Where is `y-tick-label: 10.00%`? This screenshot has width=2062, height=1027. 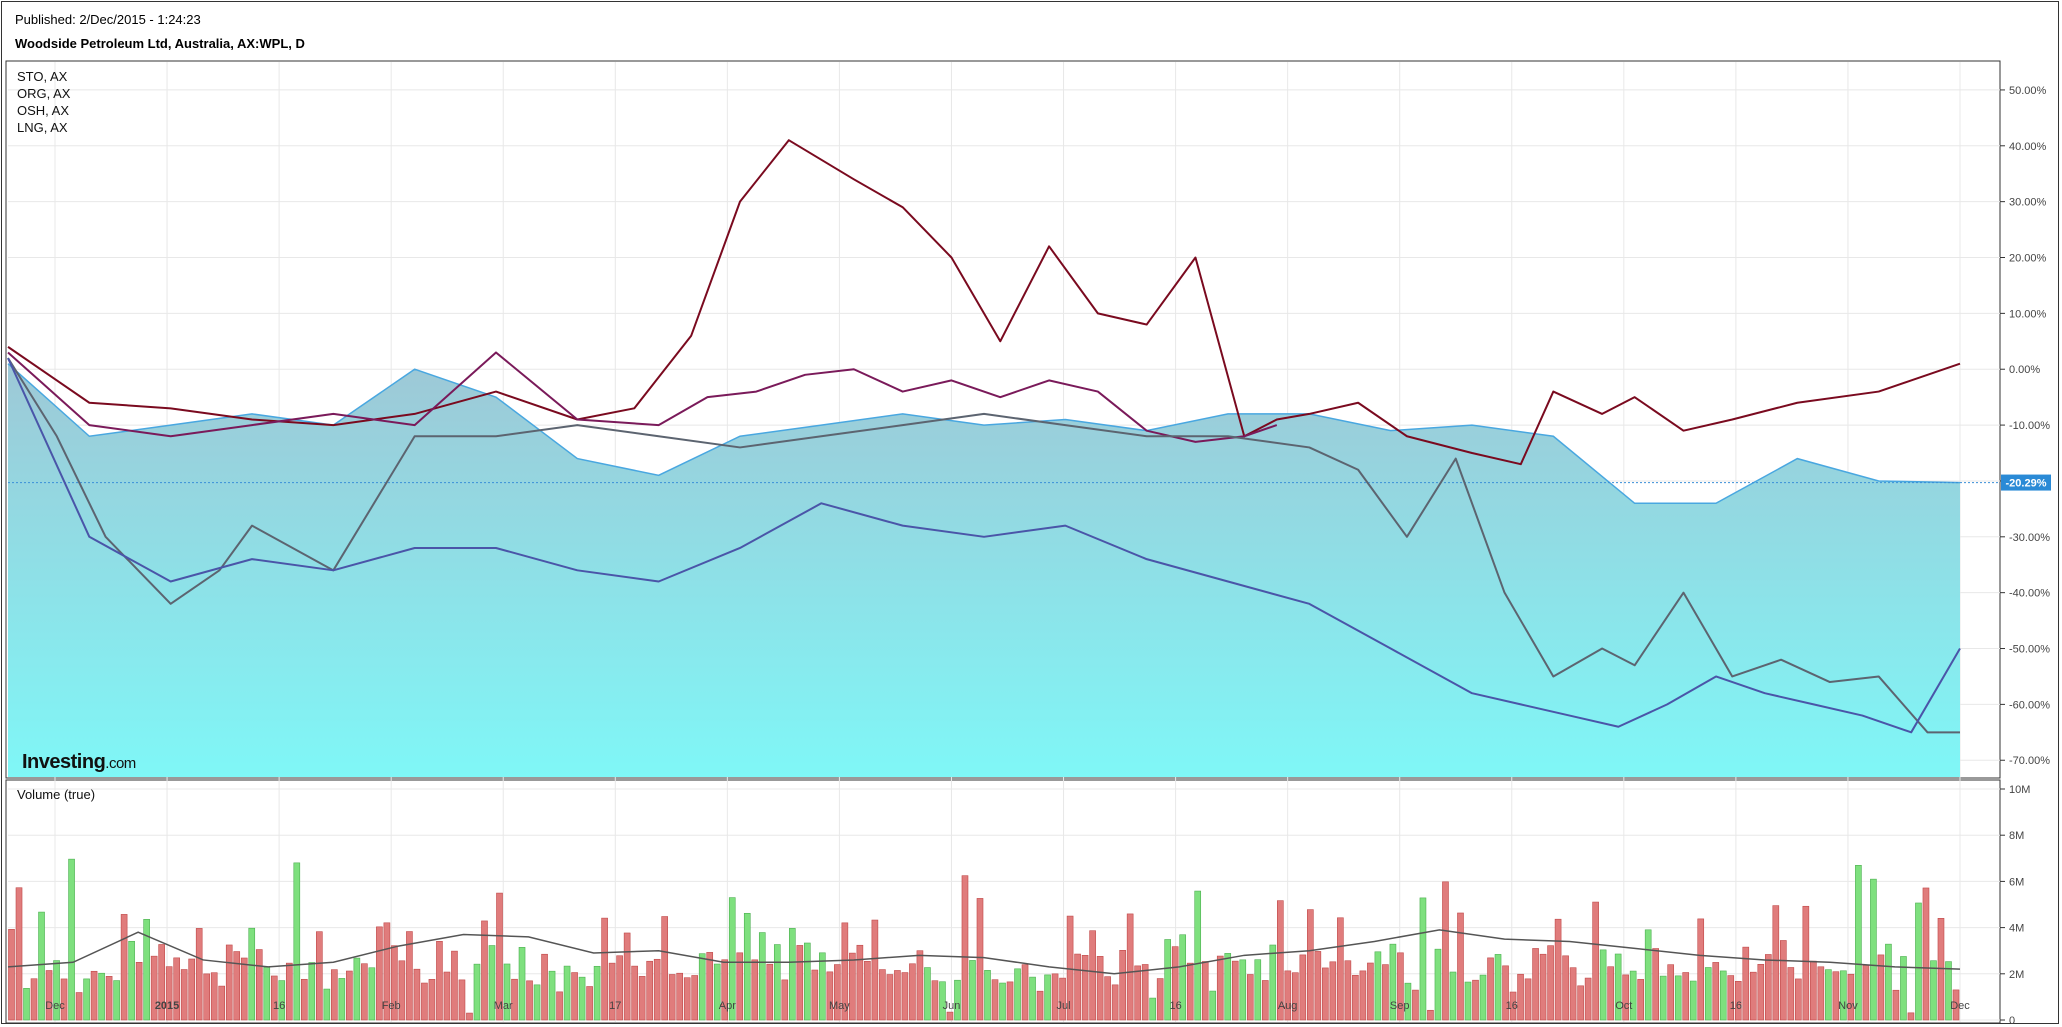 y-tick-label: 10.00% is located at coordinates (2028, 314).